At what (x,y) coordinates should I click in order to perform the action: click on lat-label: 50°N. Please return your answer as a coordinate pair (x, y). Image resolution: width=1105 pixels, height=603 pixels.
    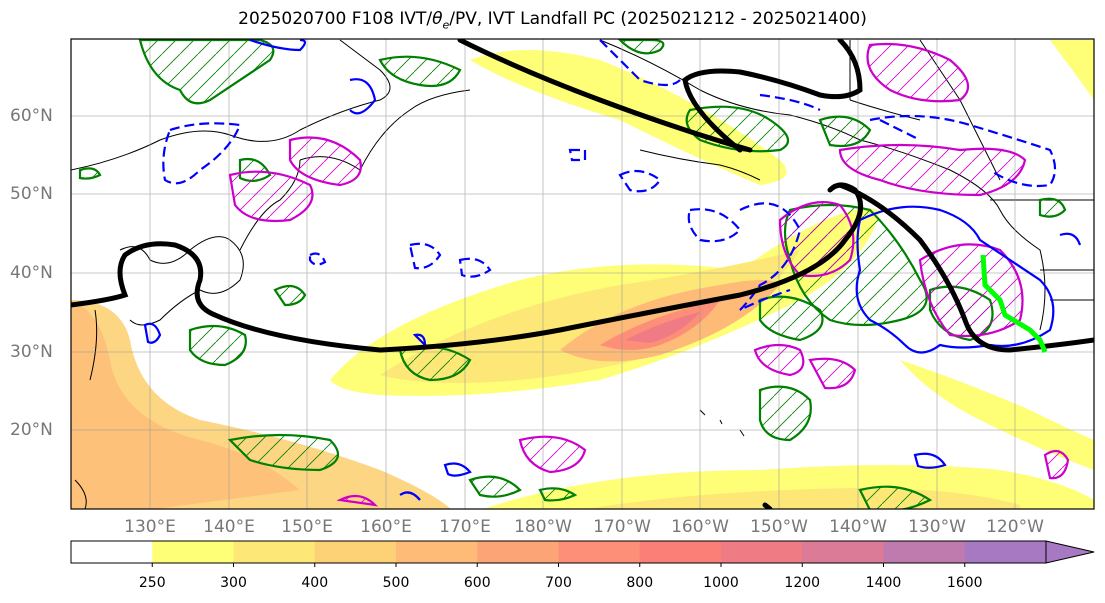
    Looking at the image, I should click on (31, 194).